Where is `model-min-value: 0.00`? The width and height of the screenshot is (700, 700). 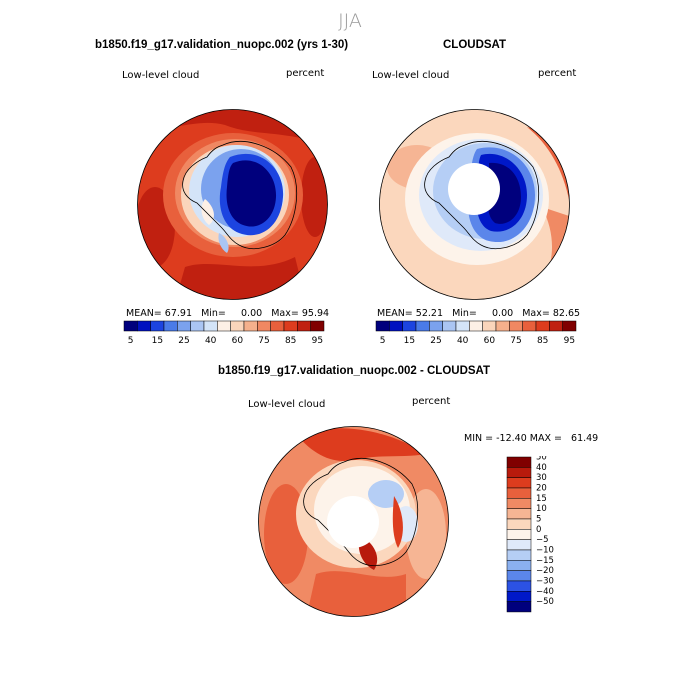
model-min-value: 0.00 is located at coordinates (252, 313).